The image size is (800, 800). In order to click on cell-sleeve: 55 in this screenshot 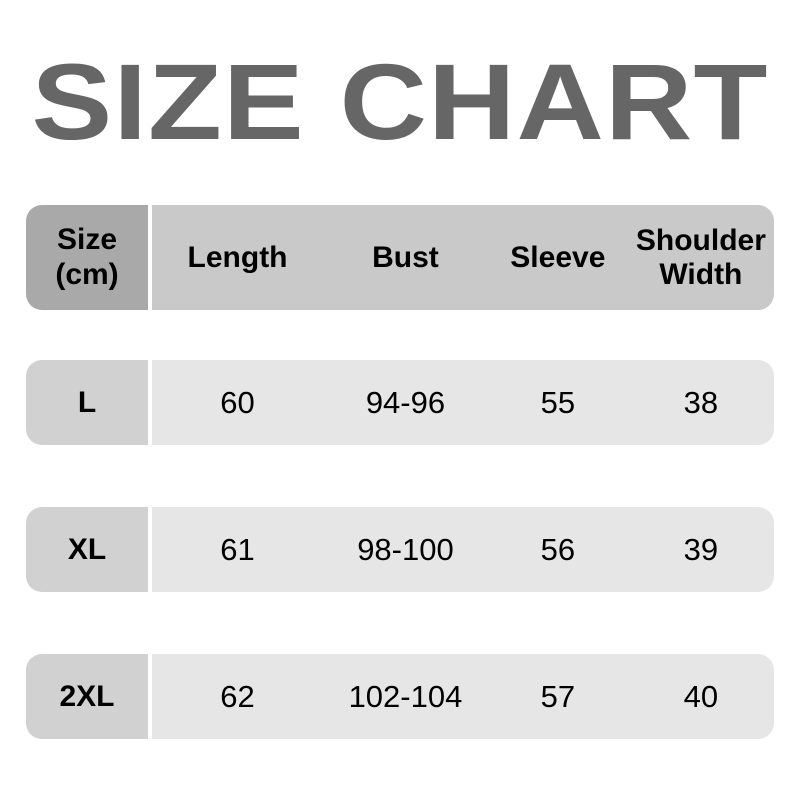, I will do `click(558, 402)`.